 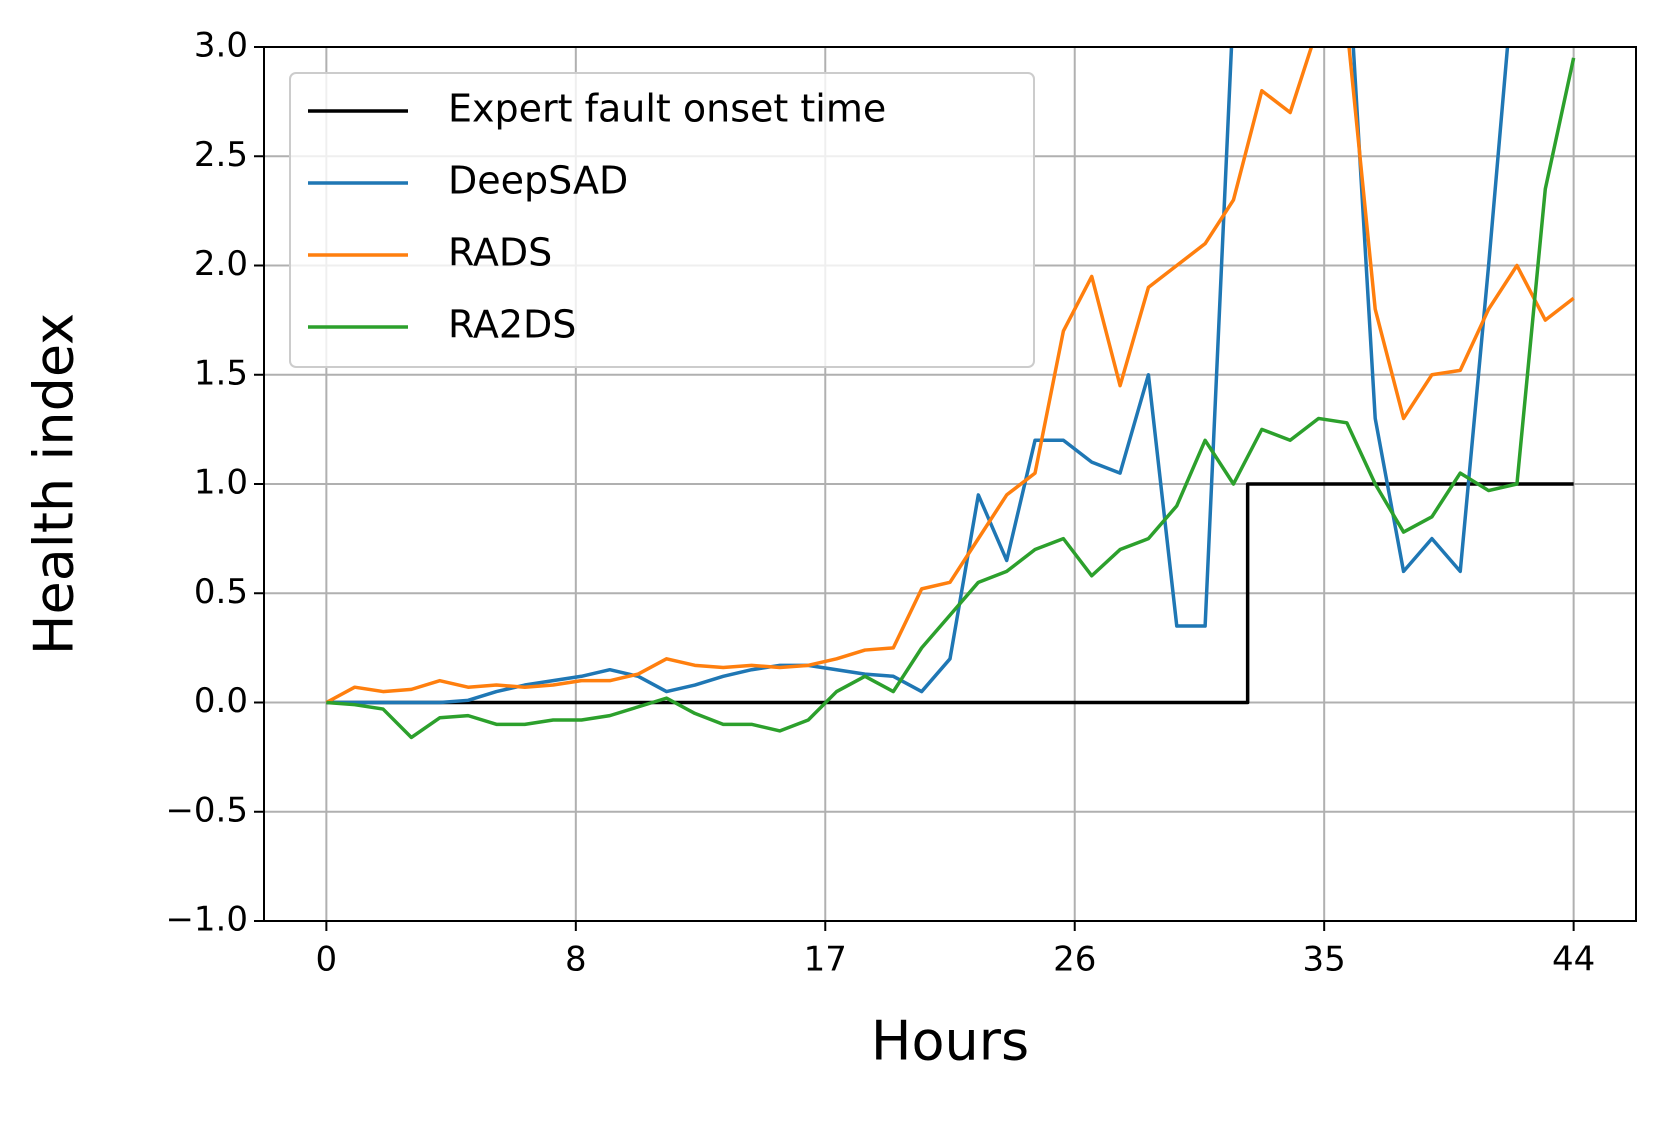 What do you see at coordinates (54, 484) in the screenshot?
I see `y-axis-label: Health index` at bounding box center [54, 484].